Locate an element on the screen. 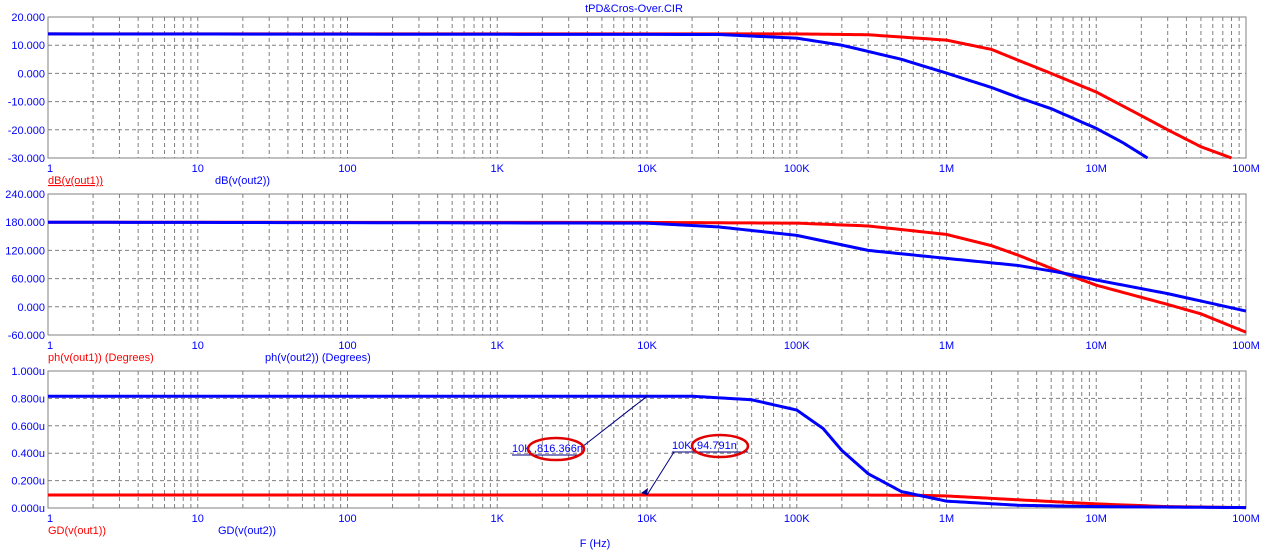 The height and width of the screenshot is (554, 1268). legend-out1: dB(v(out1)) is located at coordinates (75, 181).